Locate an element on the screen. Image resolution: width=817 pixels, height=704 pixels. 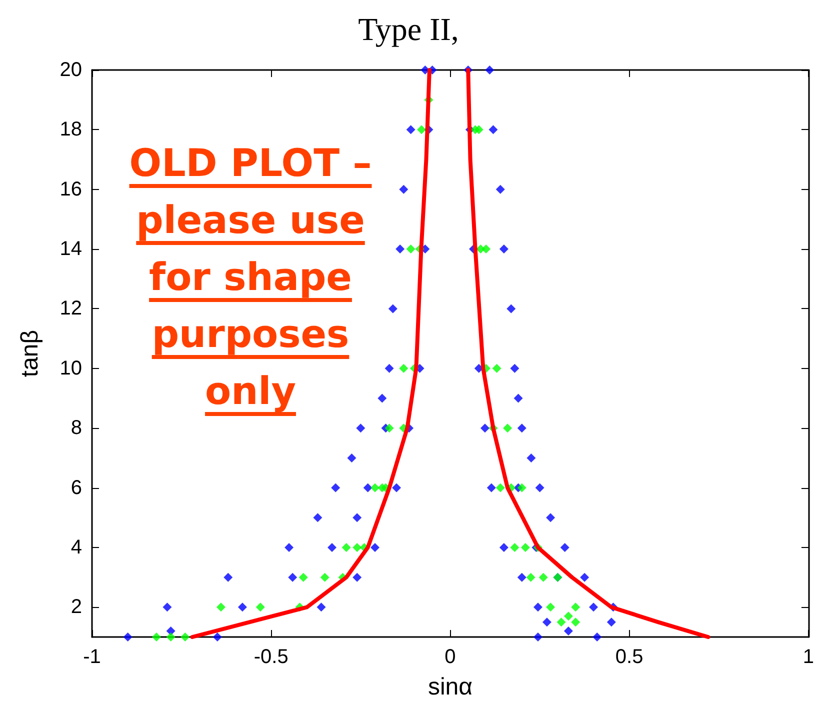
x-tick-label: -1 is located at coordinates (92, 657).